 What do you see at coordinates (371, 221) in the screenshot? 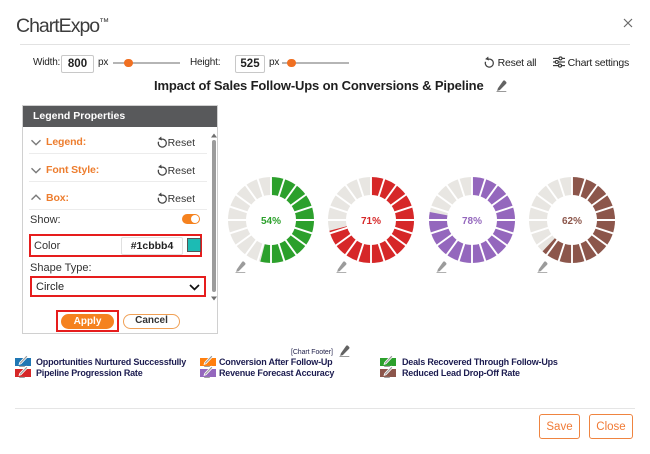
I see `svg-text: 71%` at bounding box center [371, 221].